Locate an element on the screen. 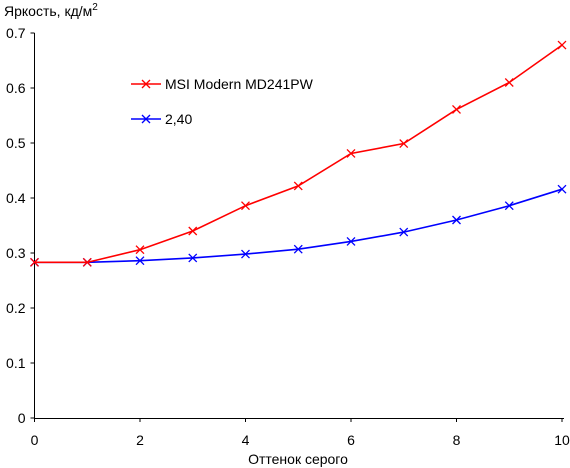 Image resolution: width=570 pixels, height=468 pixels. y-axis-title: Яркость, кд/м2 is located at coordinates (51, 10).